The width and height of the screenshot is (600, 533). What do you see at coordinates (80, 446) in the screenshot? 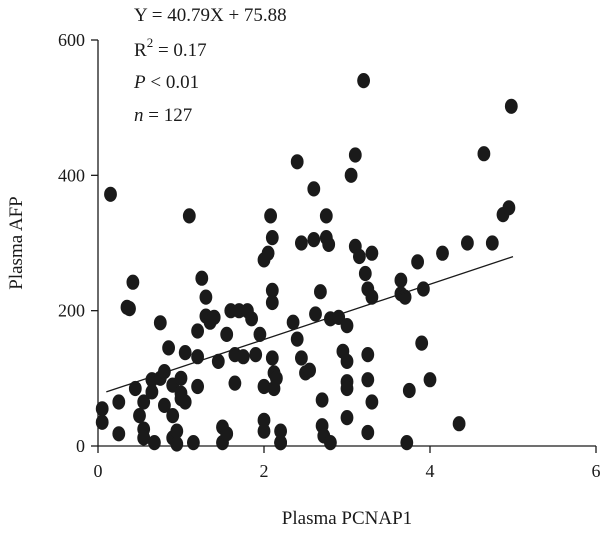
I see `y-tick-label: 0` at bounding box center [80, 446].